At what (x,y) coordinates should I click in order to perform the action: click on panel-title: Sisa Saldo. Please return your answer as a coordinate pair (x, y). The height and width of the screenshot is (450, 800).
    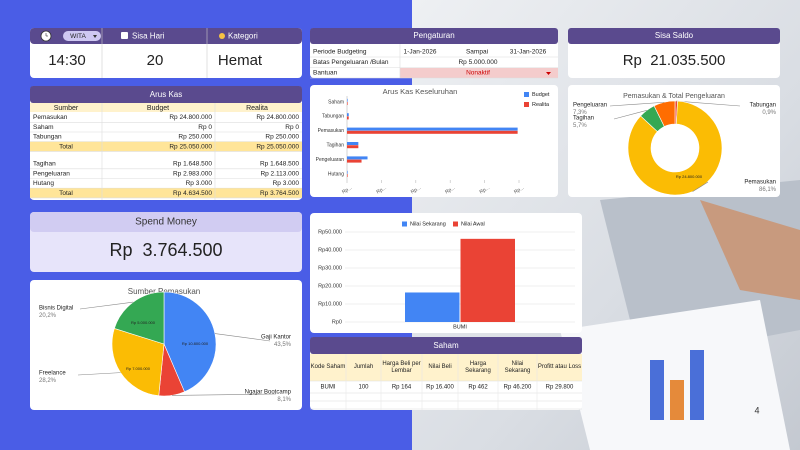
    Looking at the image, I should click on (674, 35).